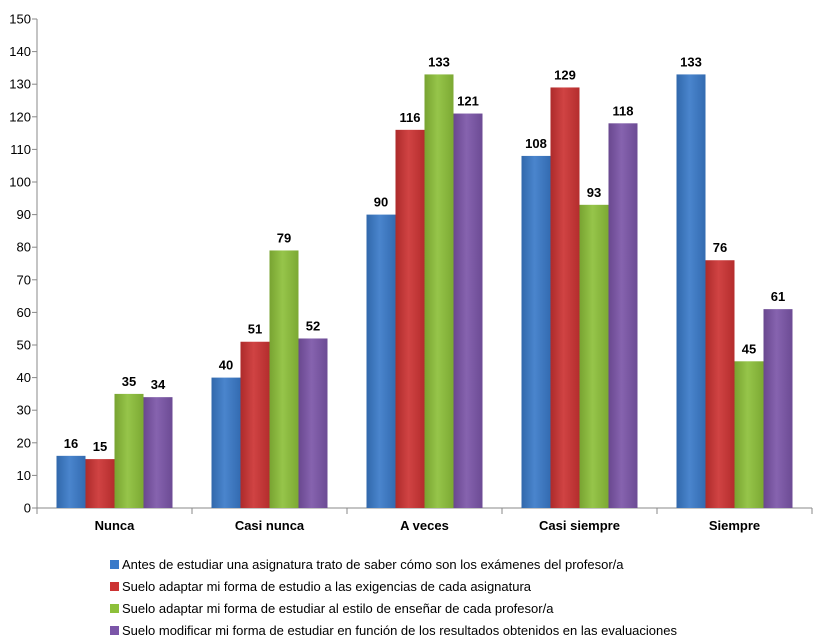 The height and width of the screenshot is (642, 813). Describe the element at coordinates (20, 84) in the screenshot. I see `y-tick-label: 130` at that location.